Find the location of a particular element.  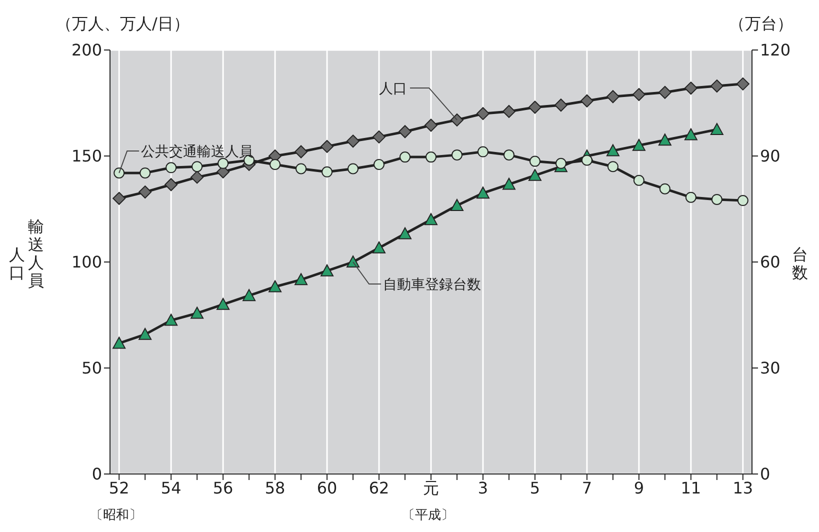

x-tick-label: 54 is located at coordinates (171, 488).